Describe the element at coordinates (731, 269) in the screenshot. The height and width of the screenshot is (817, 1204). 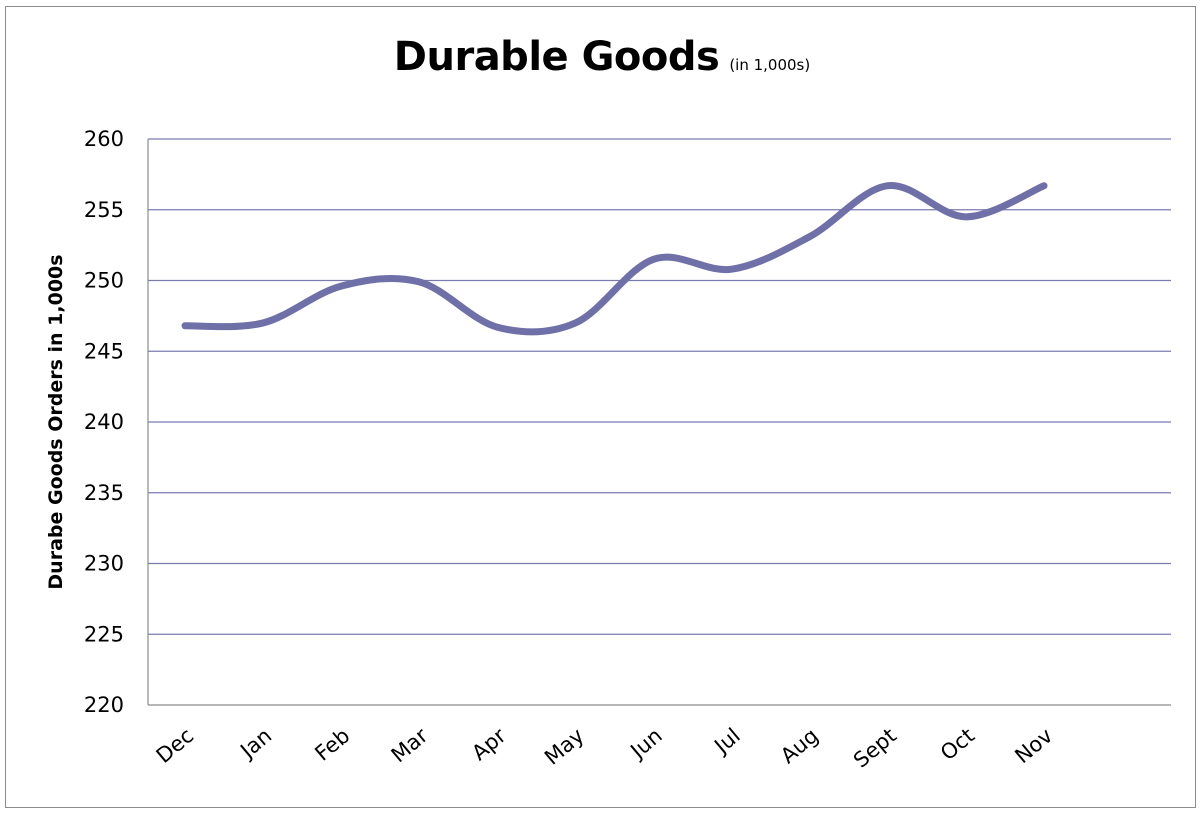
I see `data-point-jul` at that location.